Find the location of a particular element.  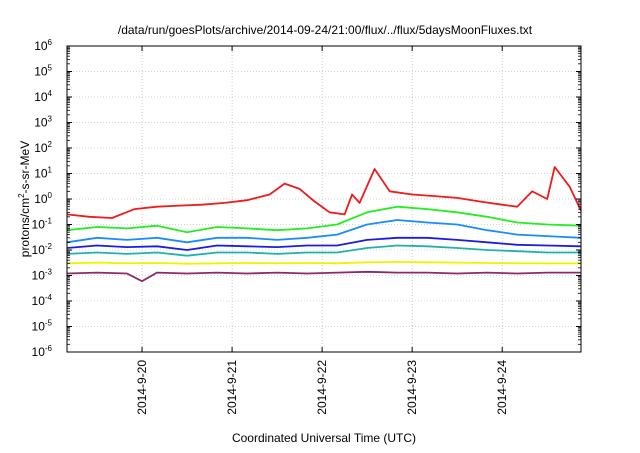

x-tick-label: 2014-9-20 is located at coordinates (142, 387).